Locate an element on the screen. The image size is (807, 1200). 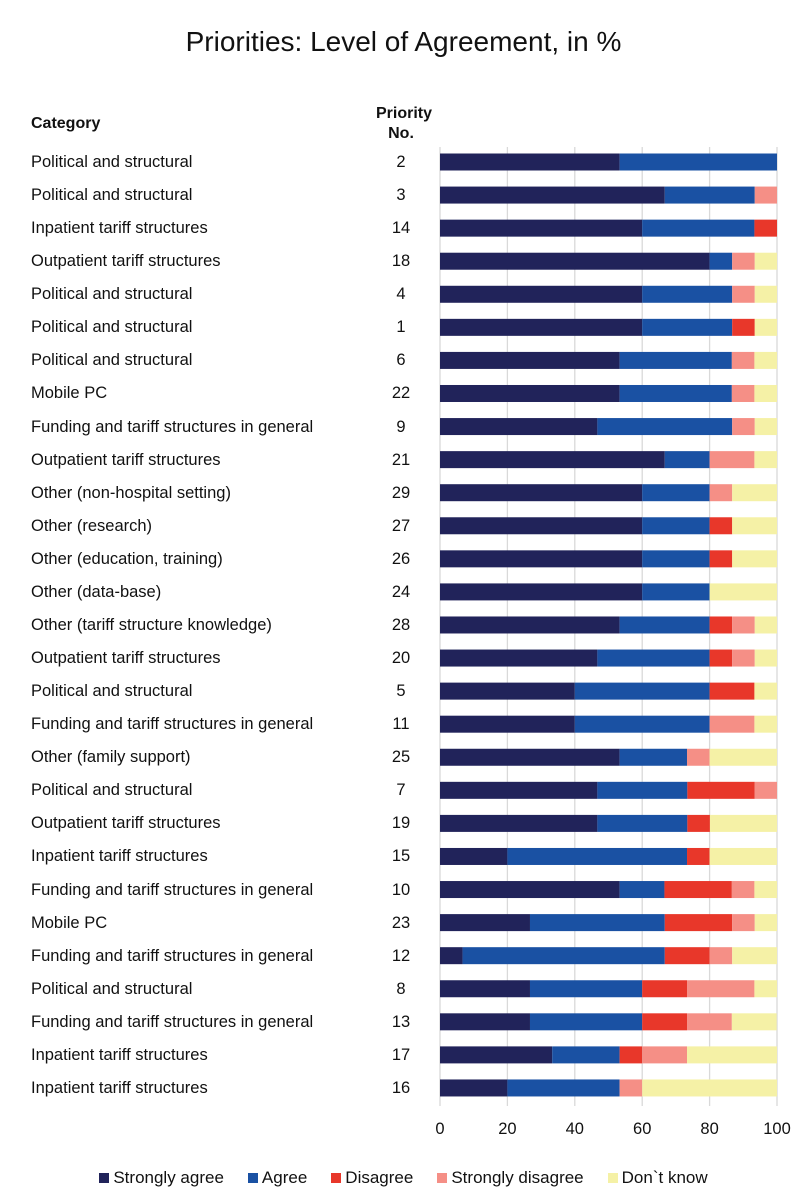
priority-no-label: 27 is located at coordinates (401, 525).